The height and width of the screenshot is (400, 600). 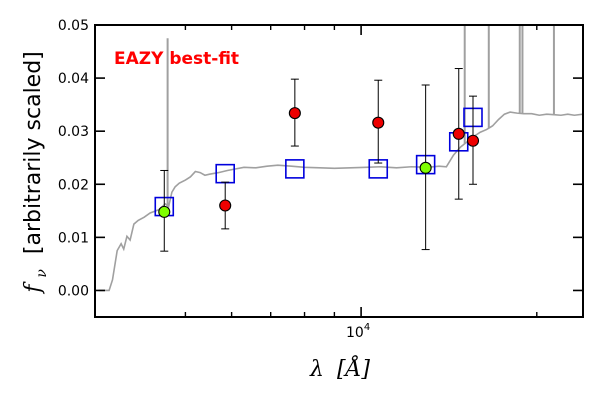 I want to click on x-axis-unit: [Å], so click(x=353, y=368).